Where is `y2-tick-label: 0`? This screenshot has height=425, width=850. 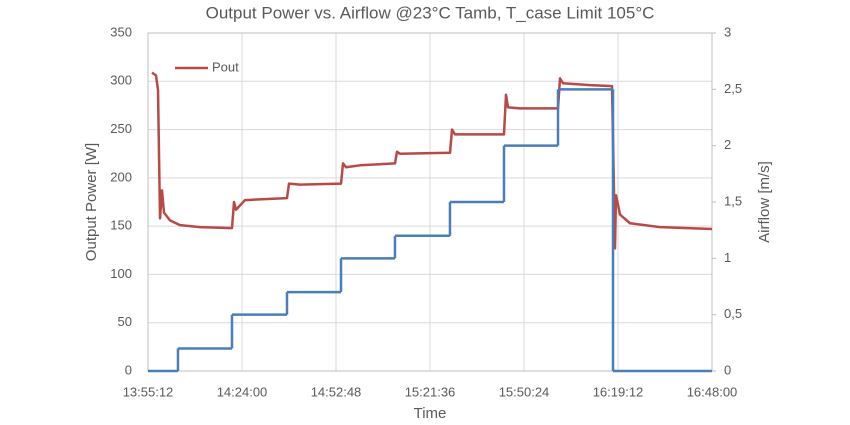
y2-tick-label: 0 is located at coordinates (727, 369).